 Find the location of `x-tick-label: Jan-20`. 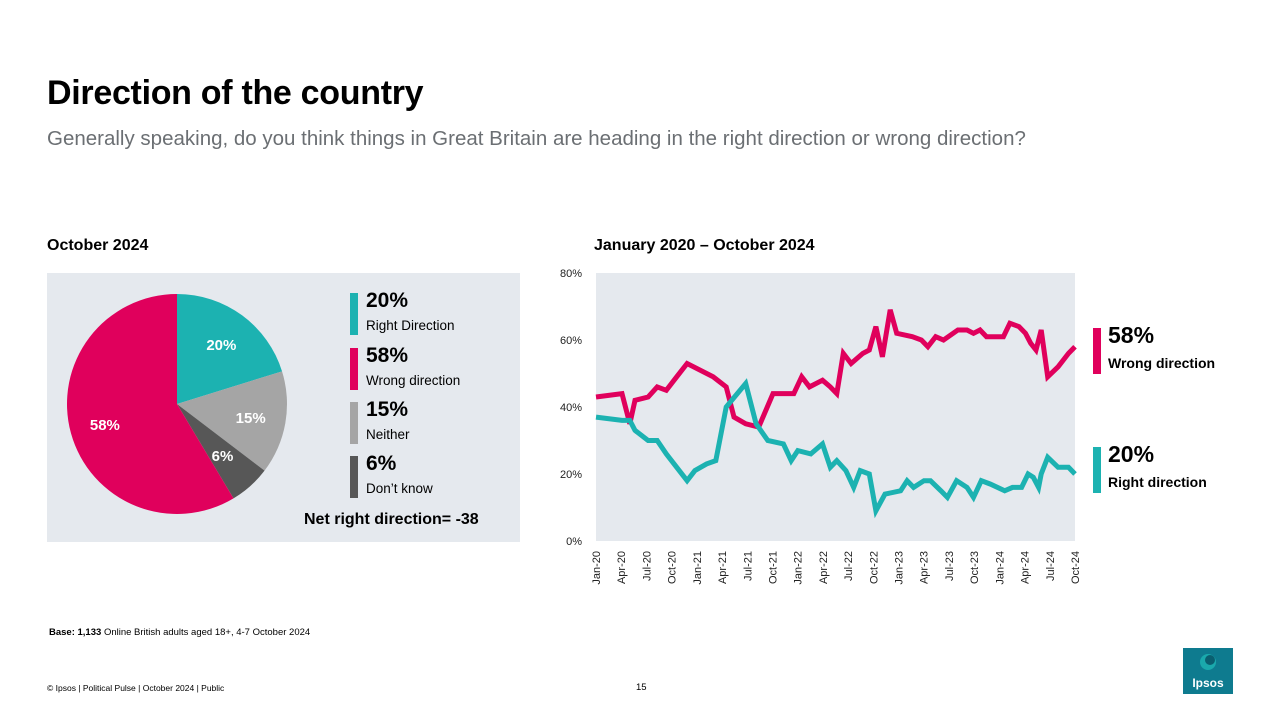

x-tick-label: Jan-20 is located at coordinates (597, 568).